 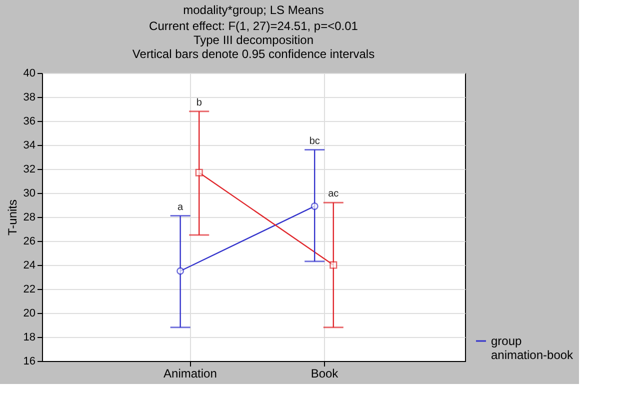 I want to click on y-tick-label: 34, so click(x=29, y=146).